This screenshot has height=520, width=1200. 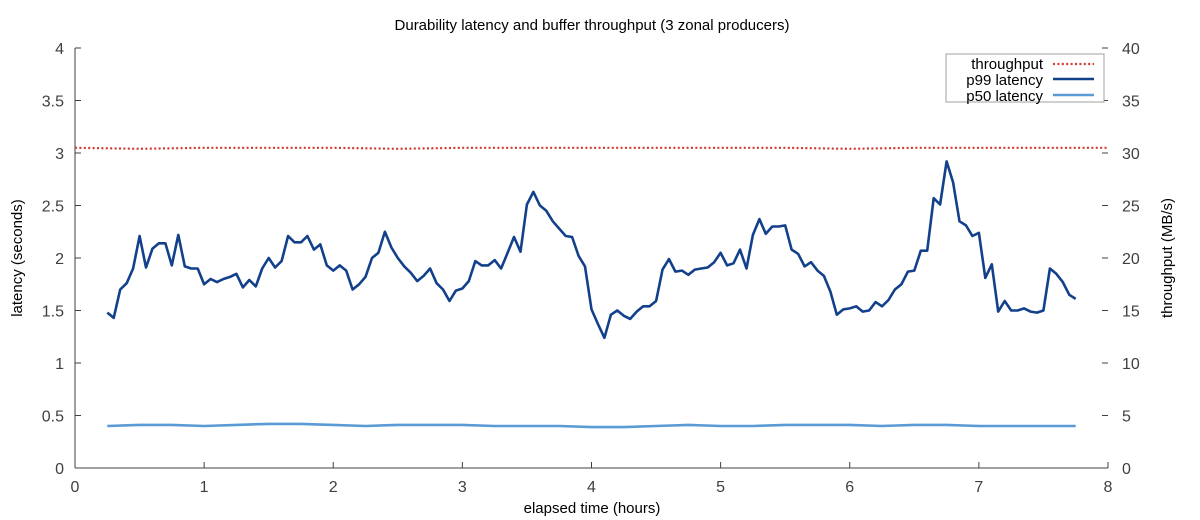 I want to click on x-ticks: 0 1 2 3 4 5 6 7 8, so click(x=592, y=479).